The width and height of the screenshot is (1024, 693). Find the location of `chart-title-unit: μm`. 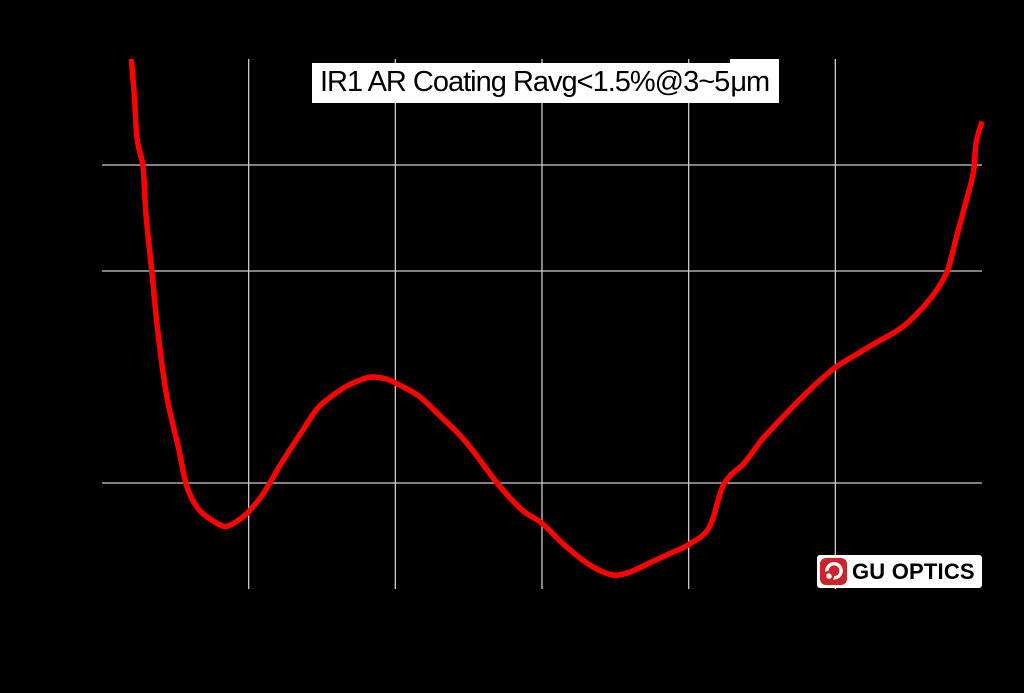

chart-title-unit: μm is located at coordinates (755, 81).